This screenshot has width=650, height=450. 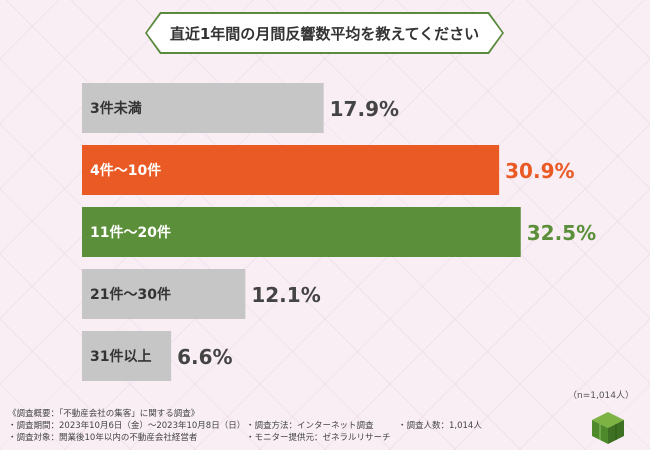 What do you see at coordinates (608, 428) in the screenshot?
I see `brand-logo-icon` at bounding box center [608, 428].